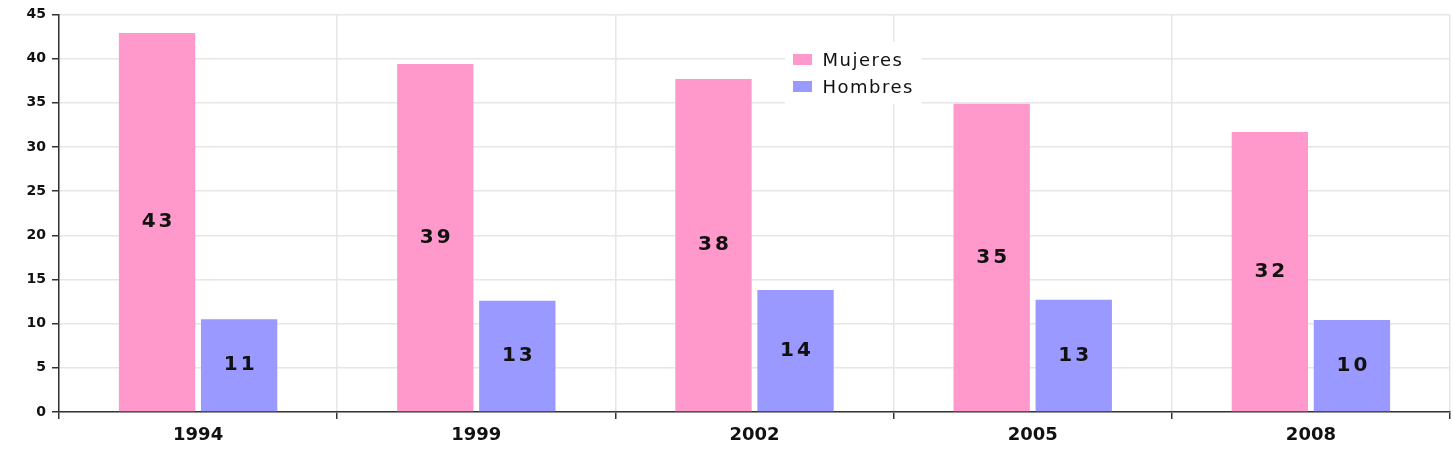  I want to click on y-tick-label: 40, so click(36, 57).